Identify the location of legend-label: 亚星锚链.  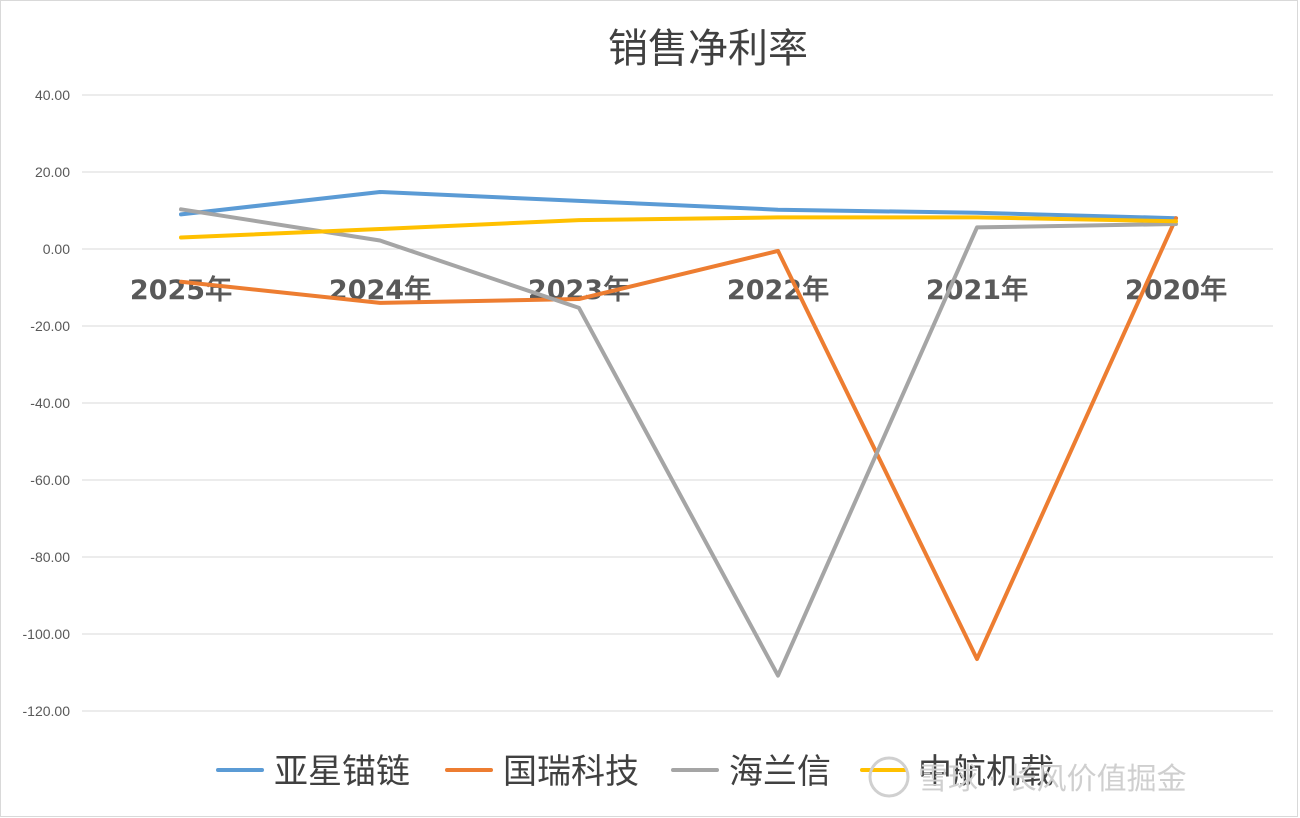
(342, 772).